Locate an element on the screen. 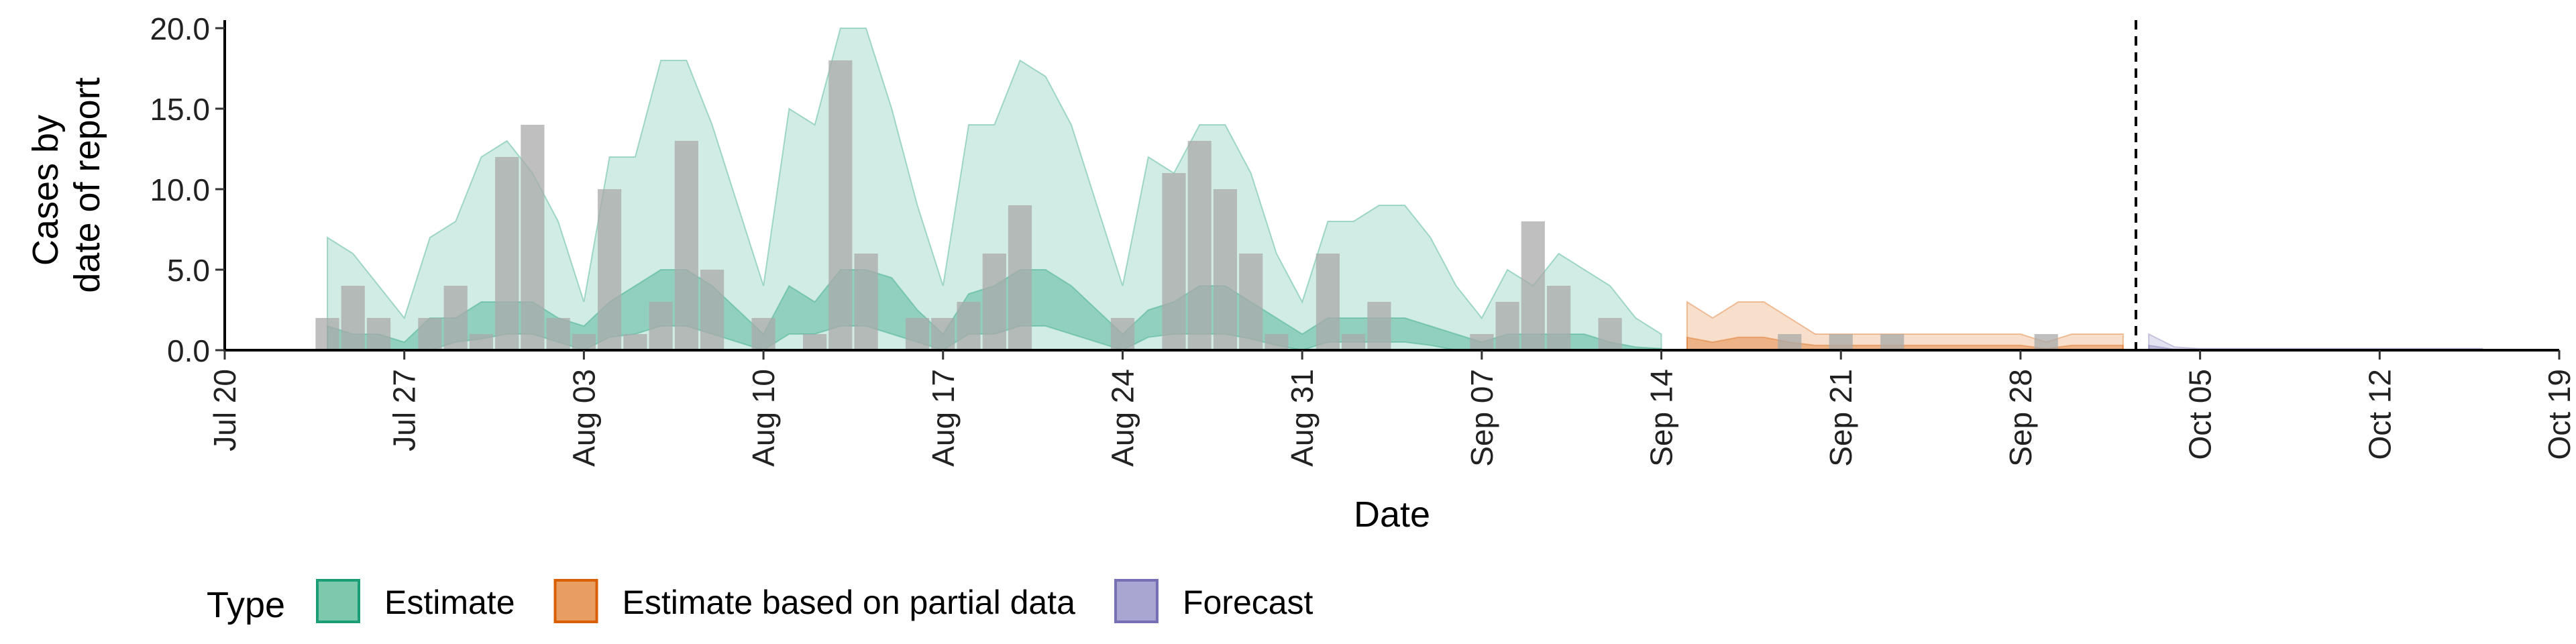 This screenshot has height=644, width=2576. x-tick-label: Sep 07 is located at coordinates (1481, 418).